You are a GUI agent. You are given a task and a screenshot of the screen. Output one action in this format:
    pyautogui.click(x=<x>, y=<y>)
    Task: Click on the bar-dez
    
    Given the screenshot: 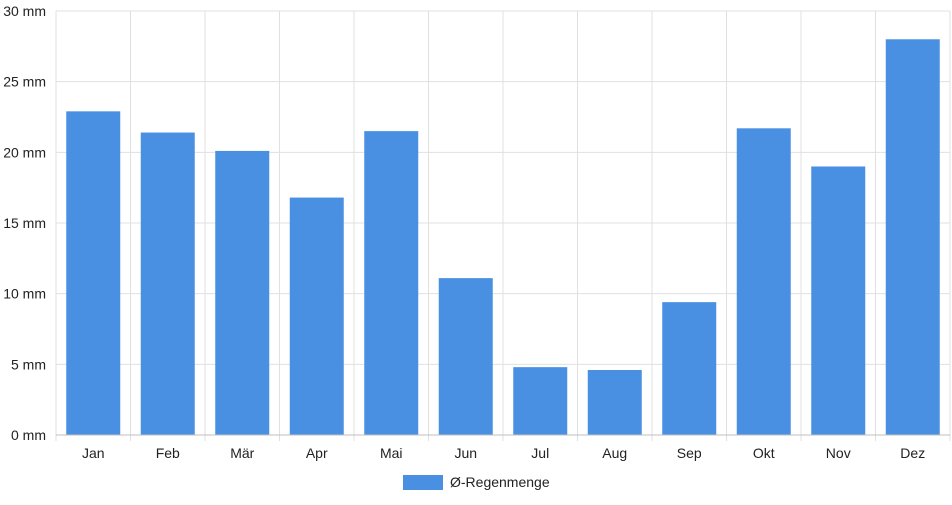 What is the action you would take?
    pyautogui.click(x=912, y=237)
    